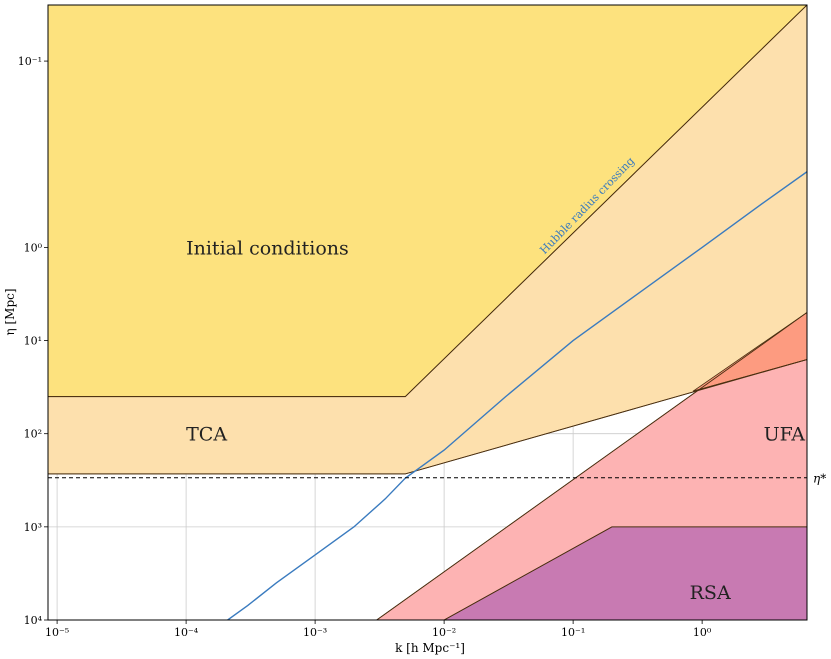 The width and height of the screenshot is (831, 659). I want to click on region-label-rsa: RSA, so click(710, 593).